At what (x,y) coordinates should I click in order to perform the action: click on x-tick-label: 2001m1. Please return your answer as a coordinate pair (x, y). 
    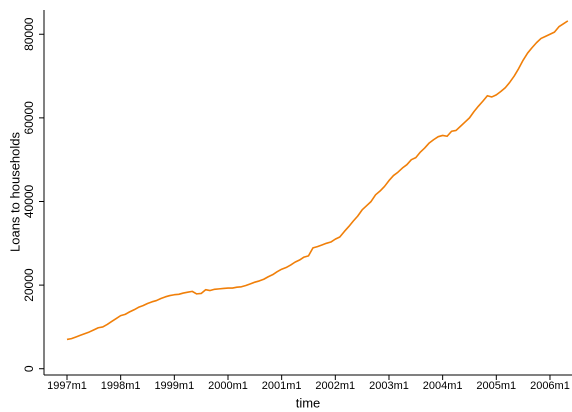
    Looking at the image, I should click on (282, 386).